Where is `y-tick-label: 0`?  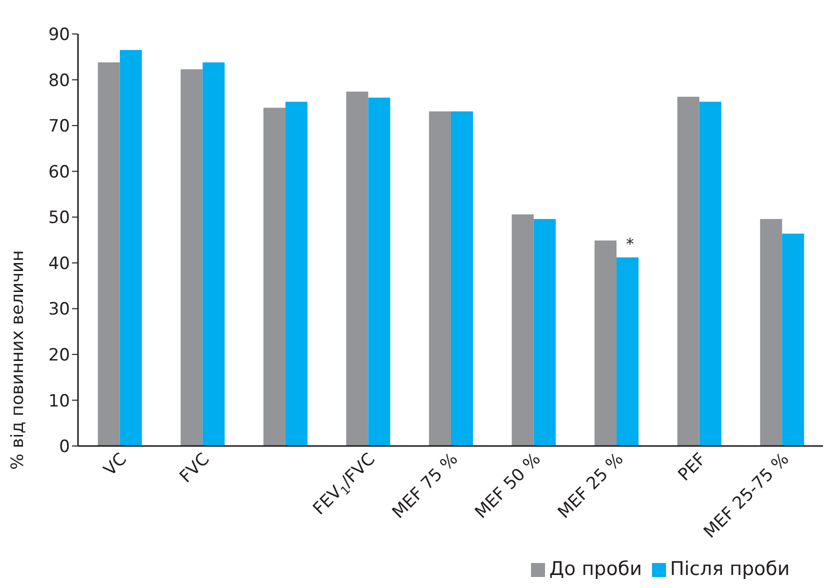
y-tick-label: 0 is located at coordinates (64, 447).